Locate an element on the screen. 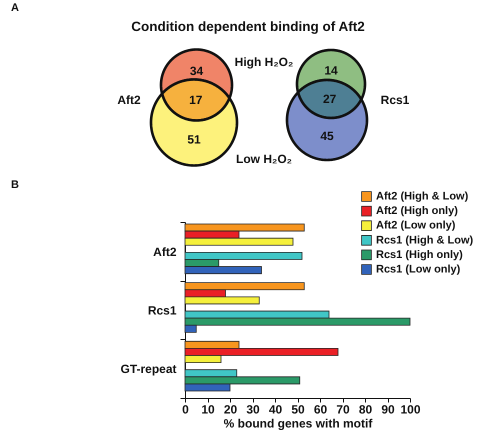 Image resolution: width=478 pixels, height=440 pixels. x-tick-label: 0 is located at coordinates (186, 409).